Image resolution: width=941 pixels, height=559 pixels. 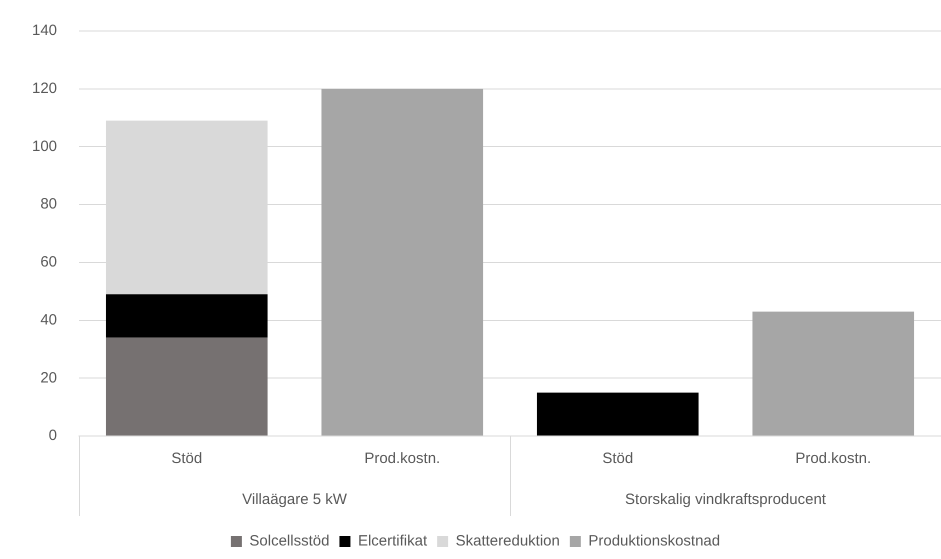 What do you see at coordinates (49, 377) in the screenshot?
I see `y-tick-label: 20` at bounding box center [49, 377].